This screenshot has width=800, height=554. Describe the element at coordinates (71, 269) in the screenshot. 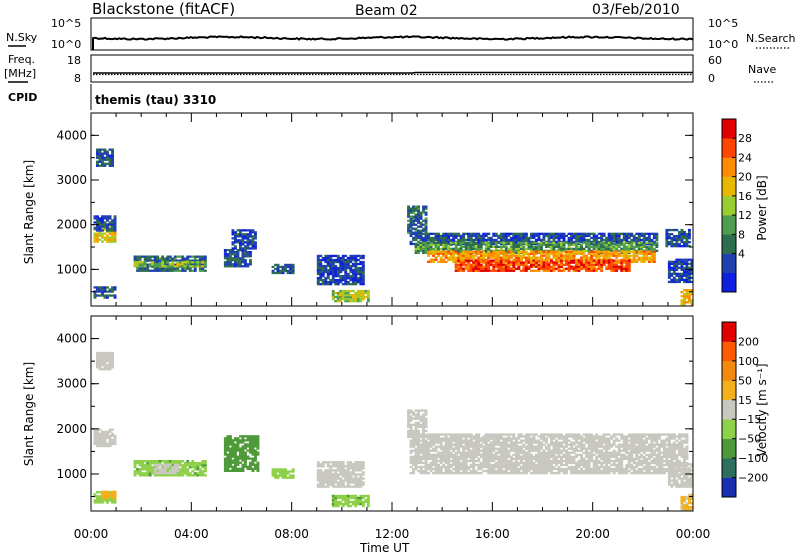

I see `power-ytick-label: 1000` at that location.